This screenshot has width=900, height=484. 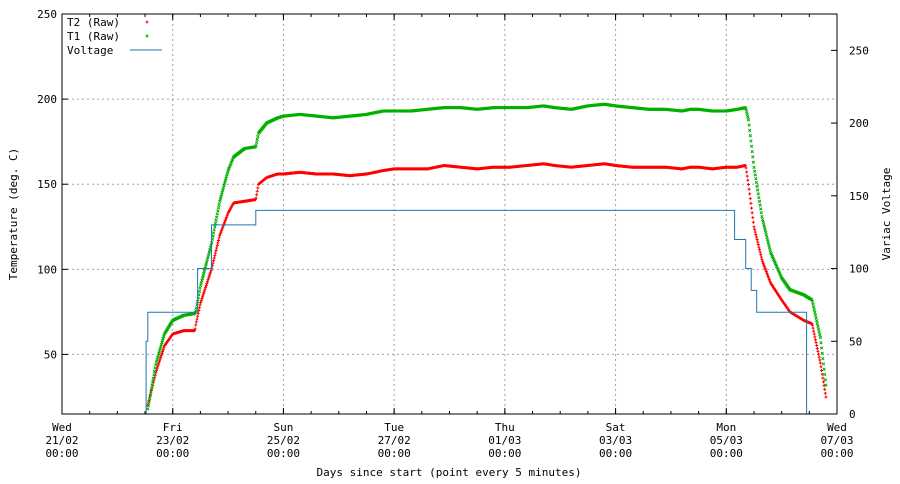 What do you see at coordinates (61, 440) in the screenshot?
I see `x-tick-label: 21/02` at bounding box center [61, 440].